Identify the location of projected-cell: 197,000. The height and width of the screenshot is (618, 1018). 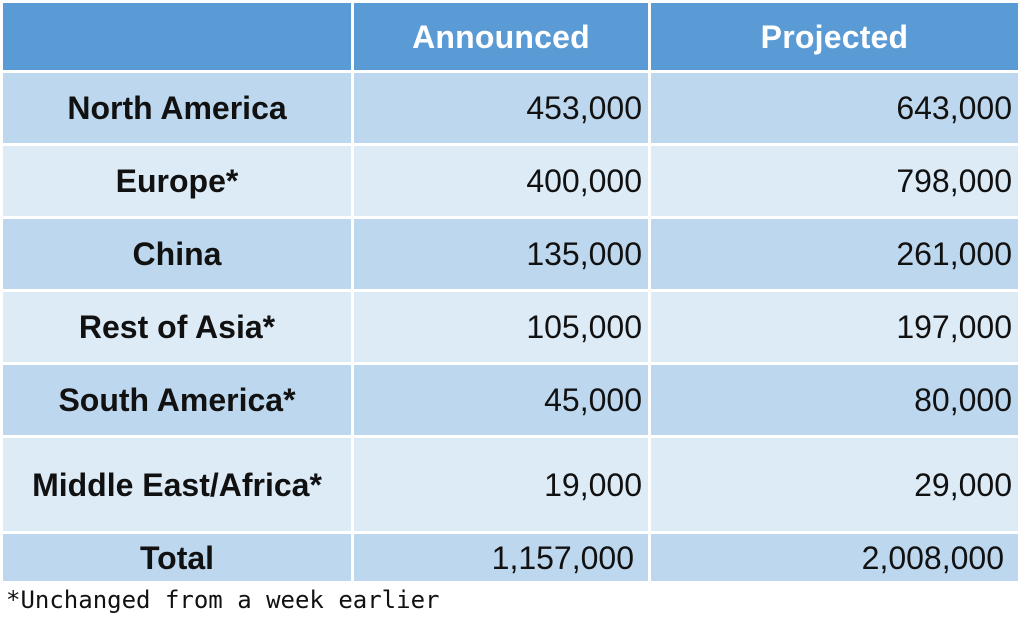
(833, 327).